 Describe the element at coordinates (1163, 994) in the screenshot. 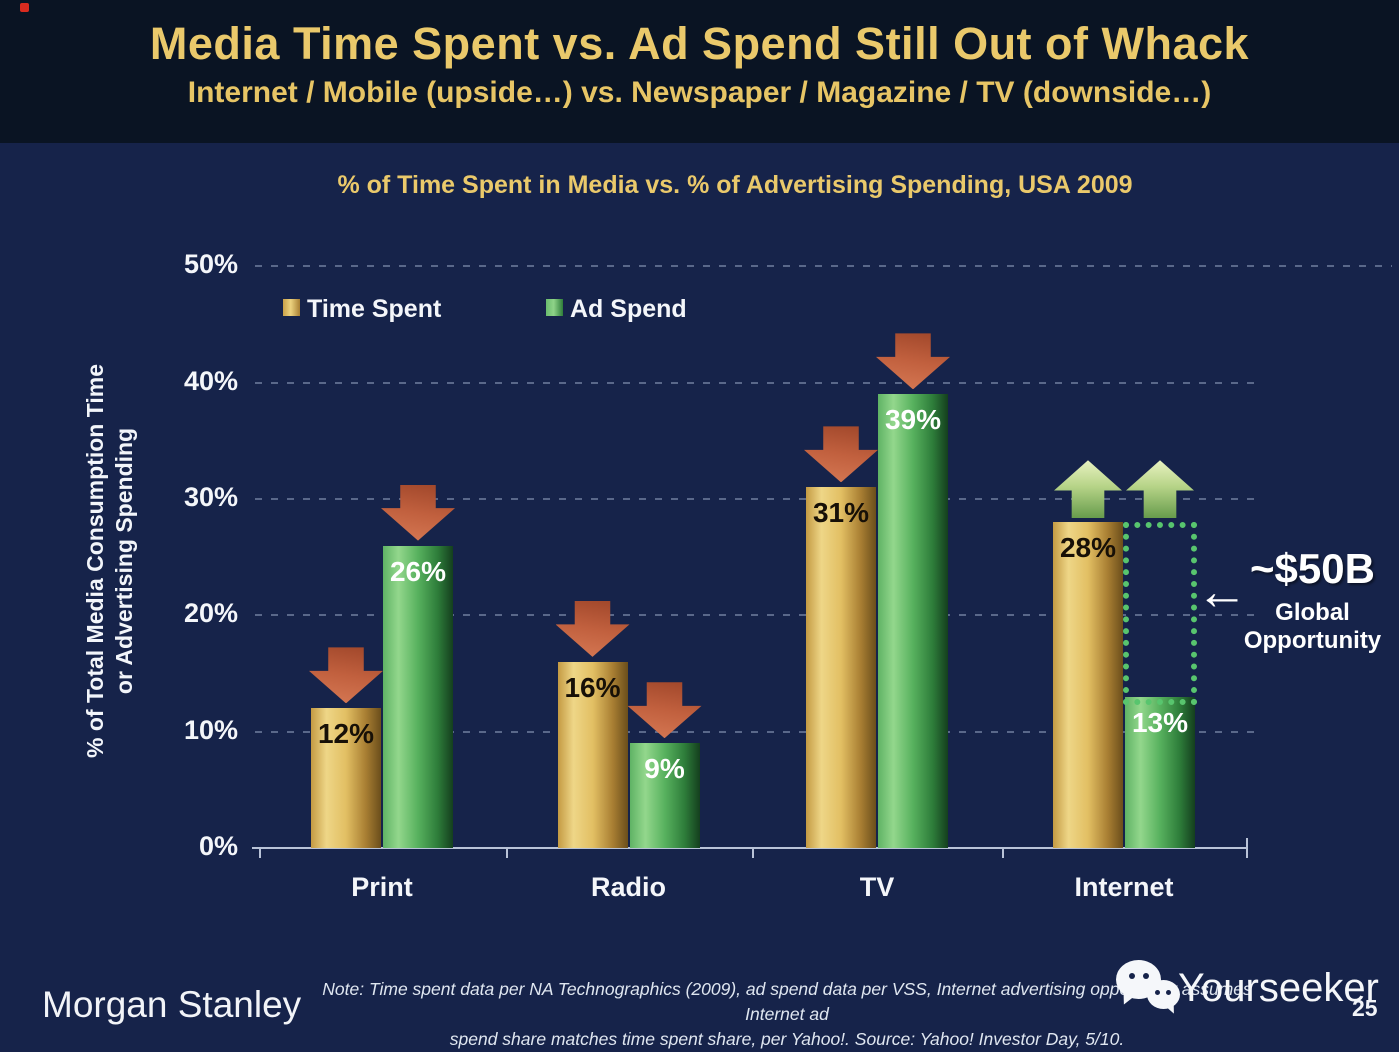

I see `wechat-icon-small-bubble` at that location.